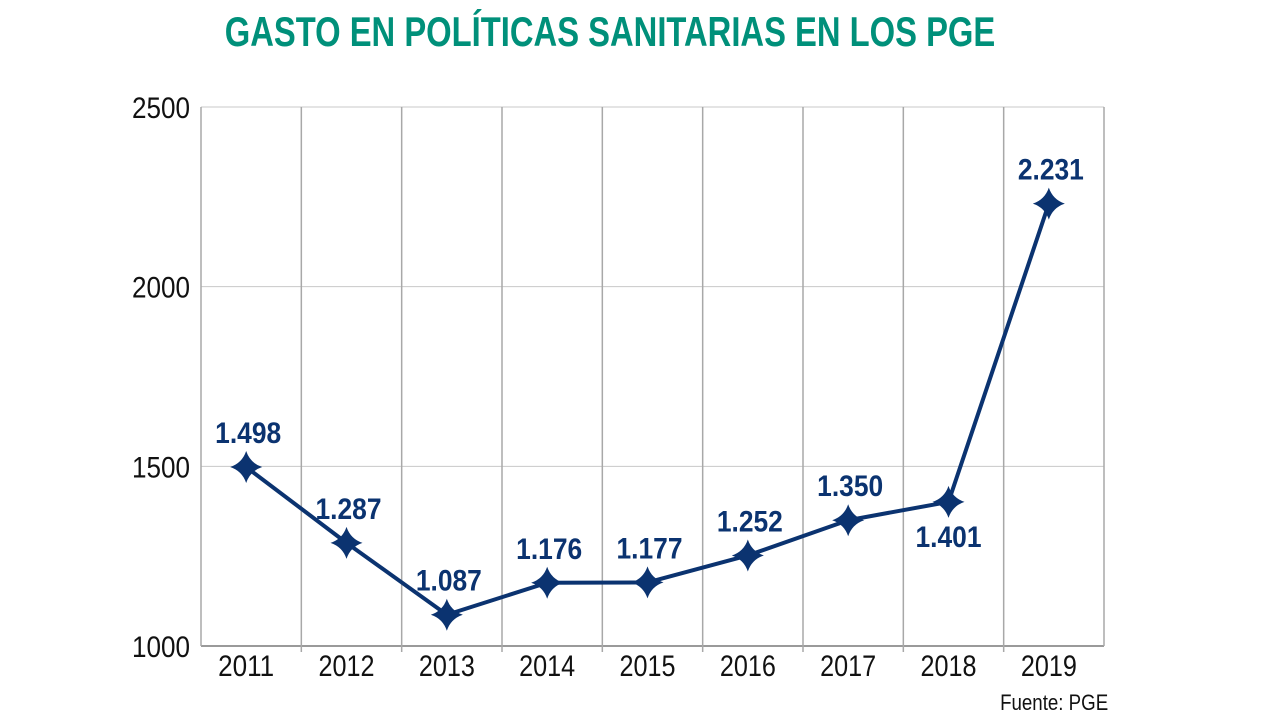 This screenshot has width=1280, height=720. Describe the element at coordinates (447, 666) in the screenshot. I see `x-tick-label: 2013` at that location.